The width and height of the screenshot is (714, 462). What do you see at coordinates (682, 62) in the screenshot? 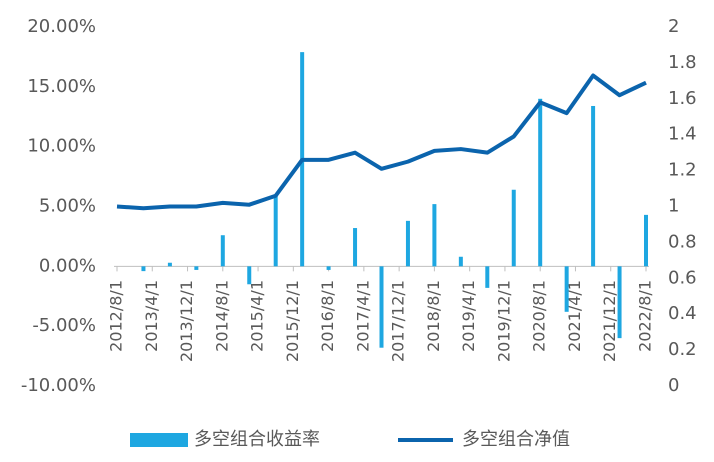
I see `y2-tick-label: 1.8` at bounding box center [682, 62].